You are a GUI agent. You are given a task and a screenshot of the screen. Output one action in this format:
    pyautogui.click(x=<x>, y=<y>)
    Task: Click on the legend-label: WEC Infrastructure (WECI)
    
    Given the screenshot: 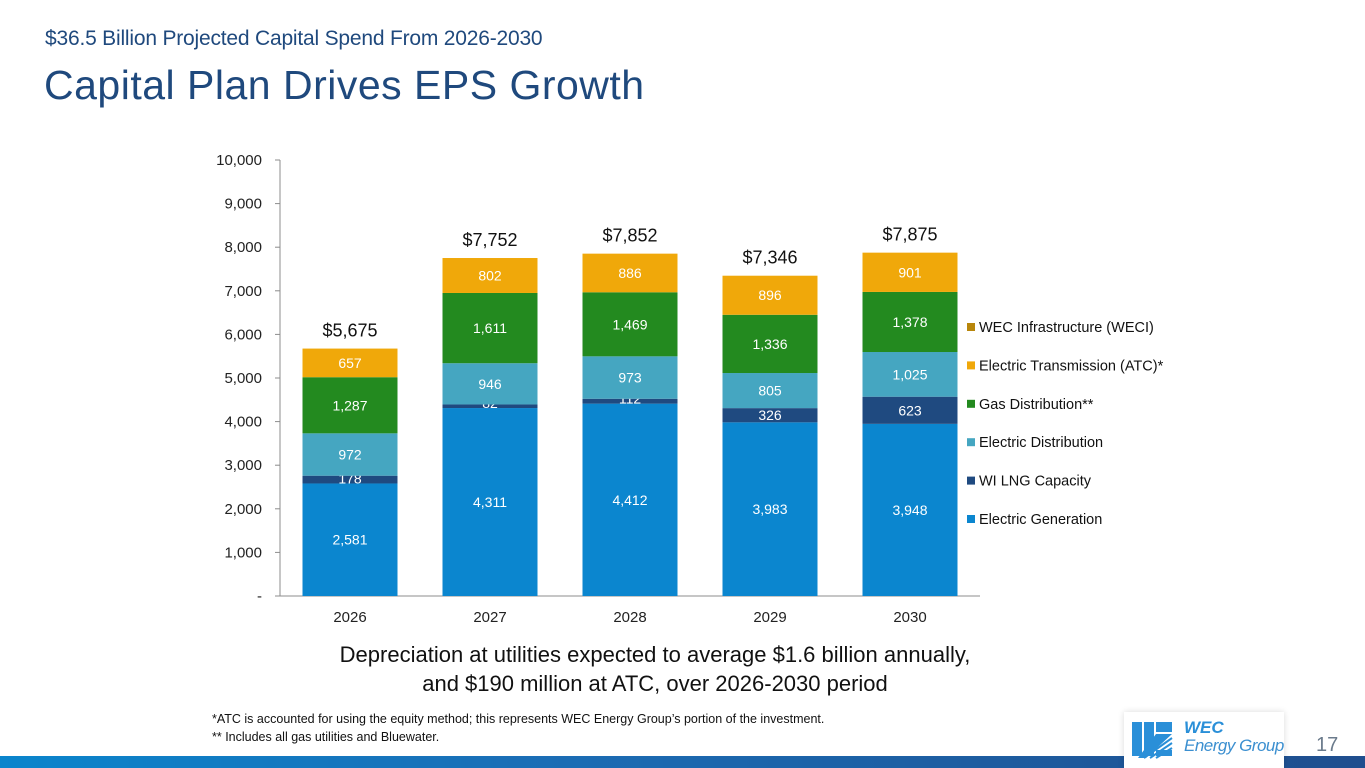 What is the action you would take?
    pyautogui.click(x=1066, y=328)
    